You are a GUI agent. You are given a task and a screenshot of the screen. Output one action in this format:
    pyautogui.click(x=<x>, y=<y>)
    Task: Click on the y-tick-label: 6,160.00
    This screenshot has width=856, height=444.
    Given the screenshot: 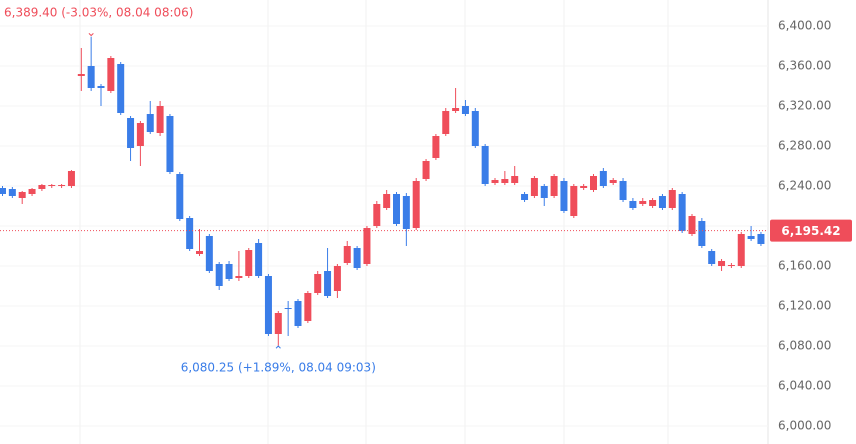 What is the action you would take?
    pyautogui.click(x=804, y=266)
    